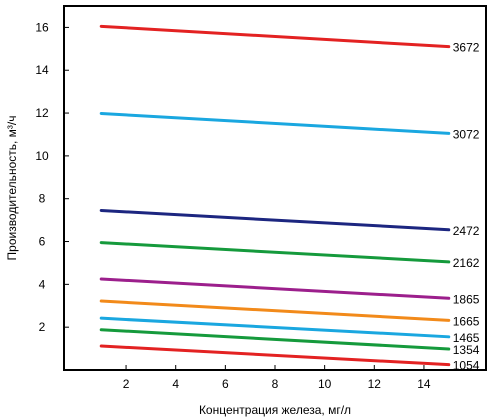 Image resolution: width=500 pixels, height=420 pixels. Describe the element at coordinates (126, 384) in the screenshot. I see `x-tick-label: 2` at that location.